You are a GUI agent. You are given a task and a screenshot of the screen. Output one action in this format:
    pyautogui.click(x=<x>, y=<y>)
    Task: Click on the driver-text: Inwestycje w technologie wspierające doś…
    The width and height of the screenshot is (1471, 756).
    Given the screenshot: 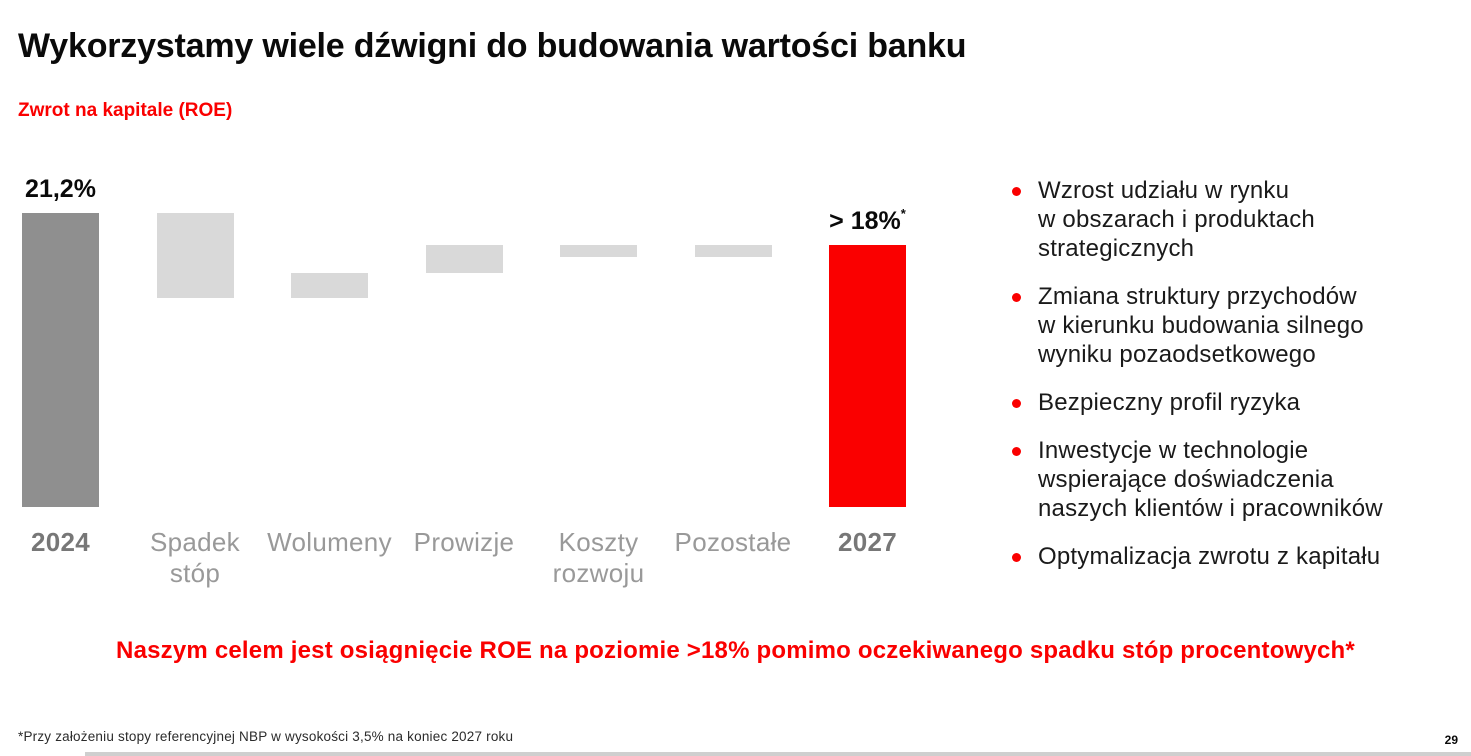 What is the action you would take?
    pyautogui.click(x=1210, y=479)
    